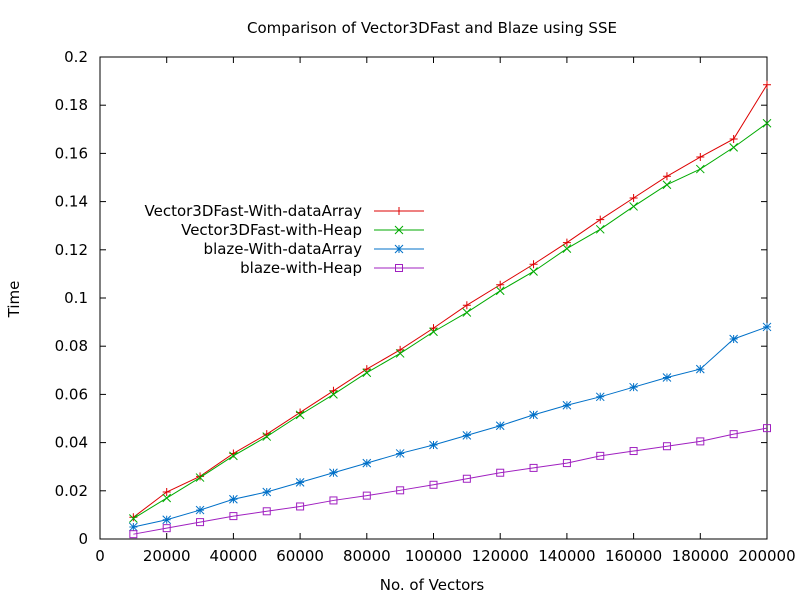 The image size is (800, 600). Describe the element at coordinates (71, 153) in the screenshot. I see `y-tick-label: 0.16` at that location.